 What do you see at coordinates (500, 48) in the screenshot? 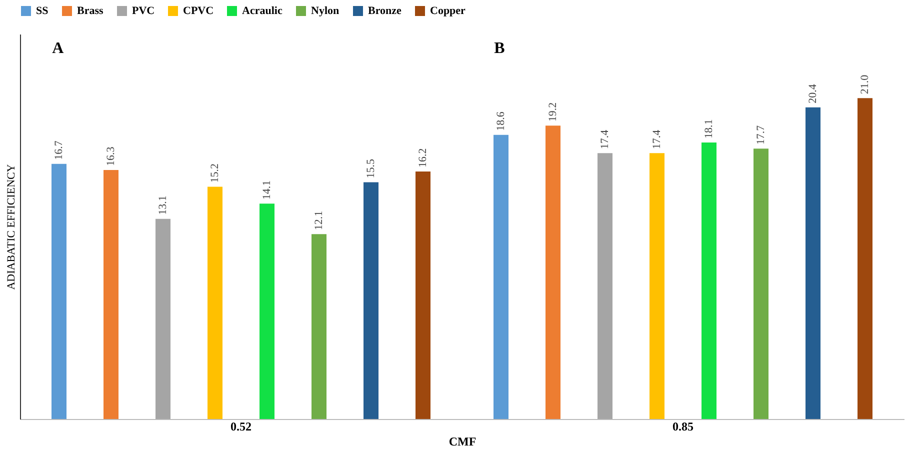
I see `text: B` at bounding box center [500, 48].